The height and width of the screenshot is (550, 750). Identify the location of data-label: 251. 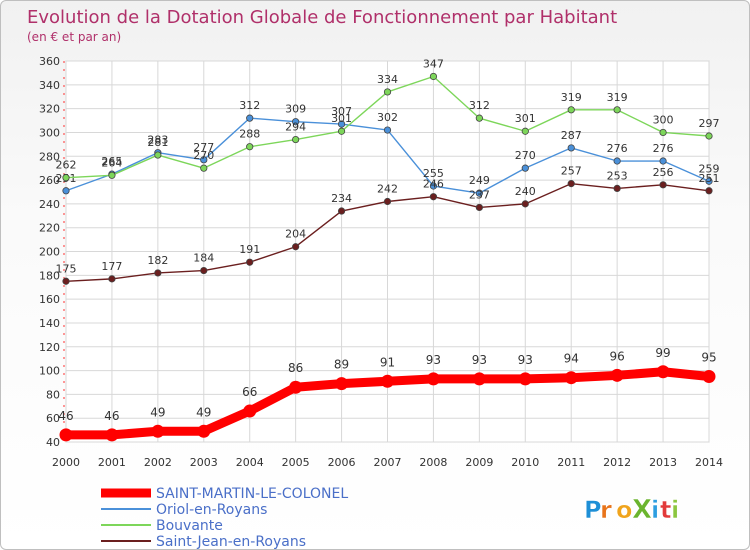
(709, 178).